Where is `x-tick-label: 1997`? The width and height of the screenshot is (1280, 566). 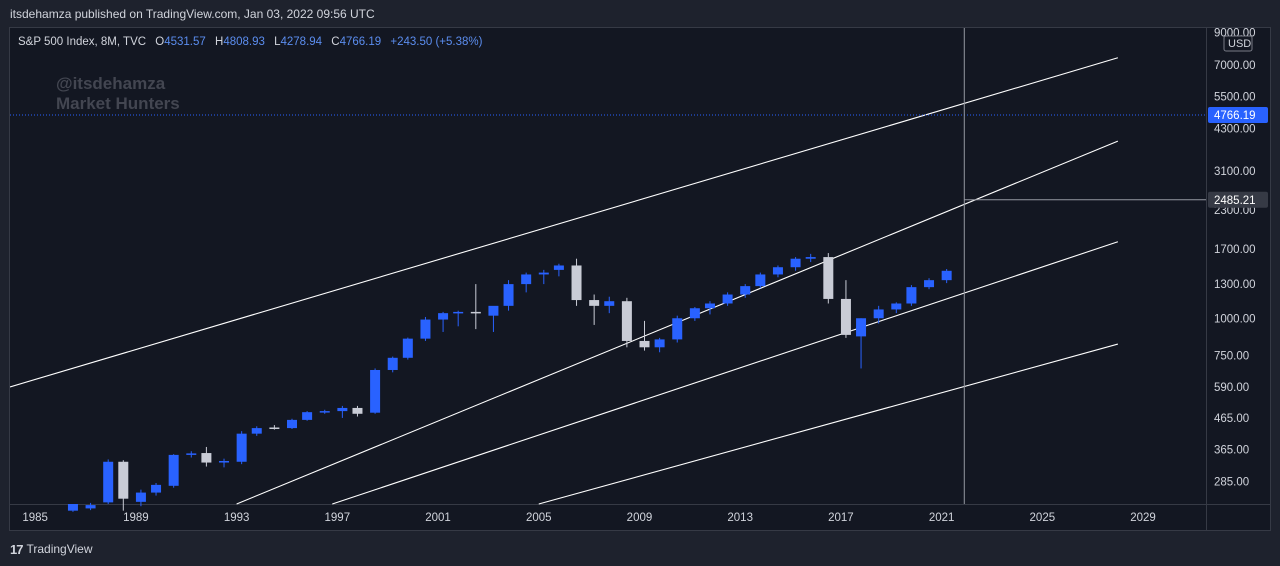 x-tick-label: 1997 is located at coordinates (338, 518).